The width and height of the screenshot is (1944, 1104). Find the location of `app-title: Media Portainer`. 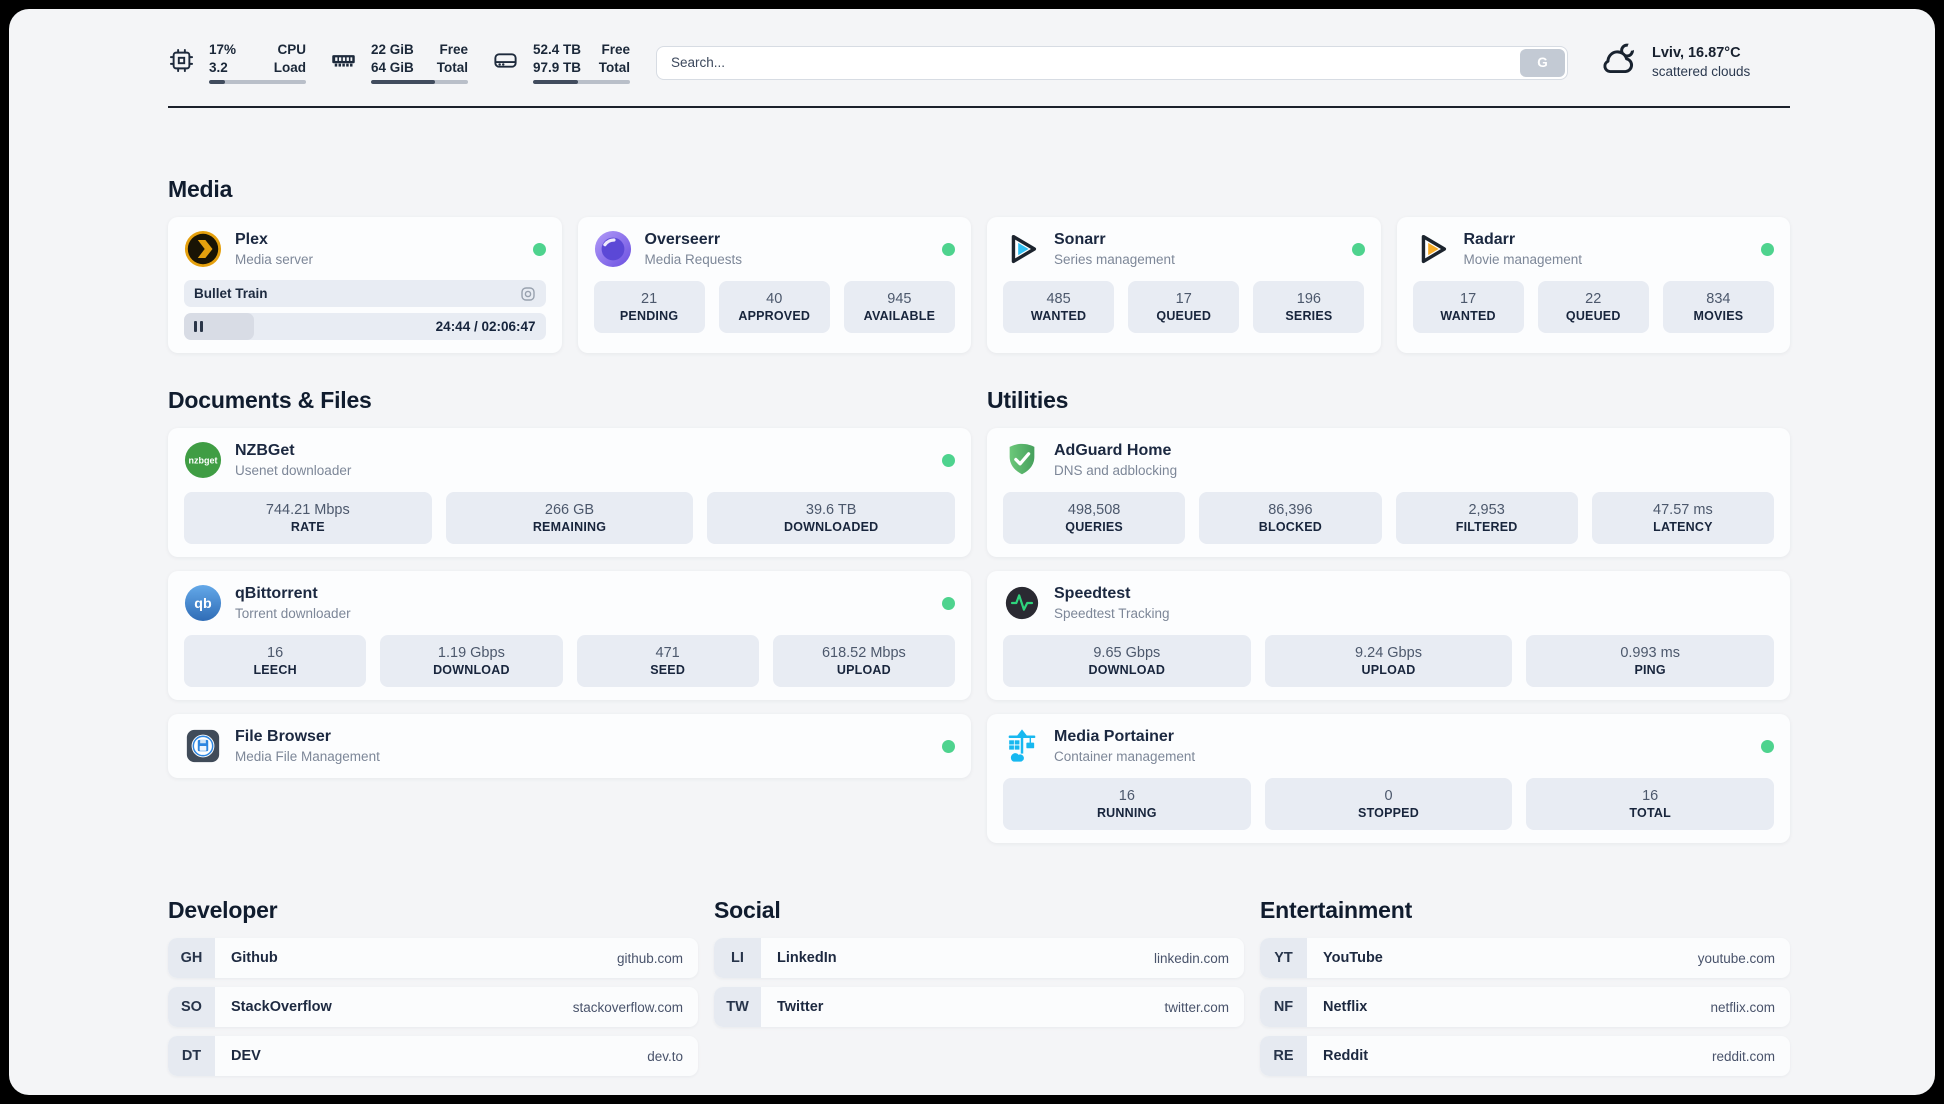

app-title: Media Portainer is located at coordinates (1114, 737).